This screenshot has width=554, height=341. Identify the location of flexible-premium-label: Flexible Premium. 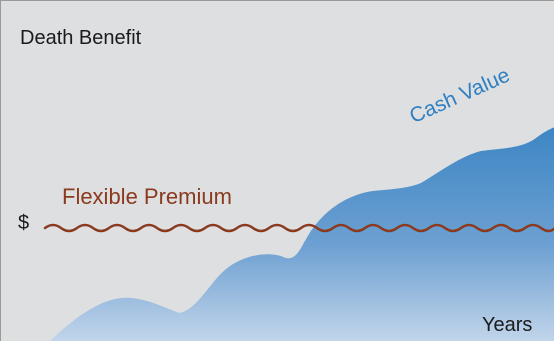
(147, 196).